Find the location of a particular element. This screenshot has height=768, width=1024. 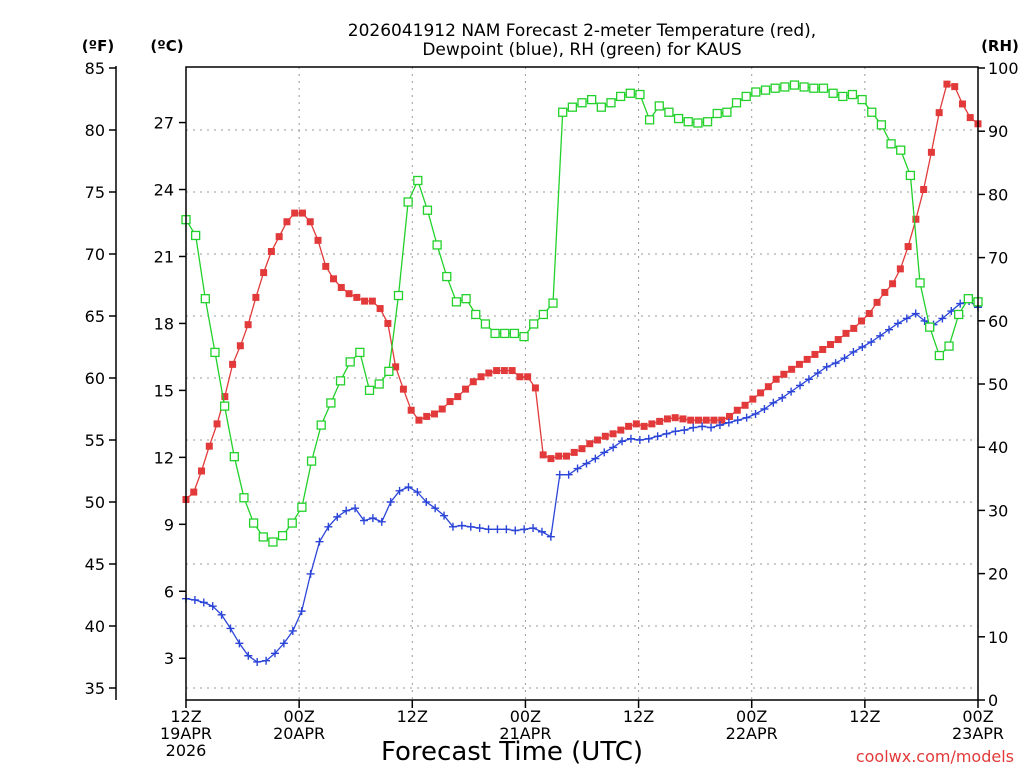

rh-tick-label: 20 is located at coordinates (998, 574).